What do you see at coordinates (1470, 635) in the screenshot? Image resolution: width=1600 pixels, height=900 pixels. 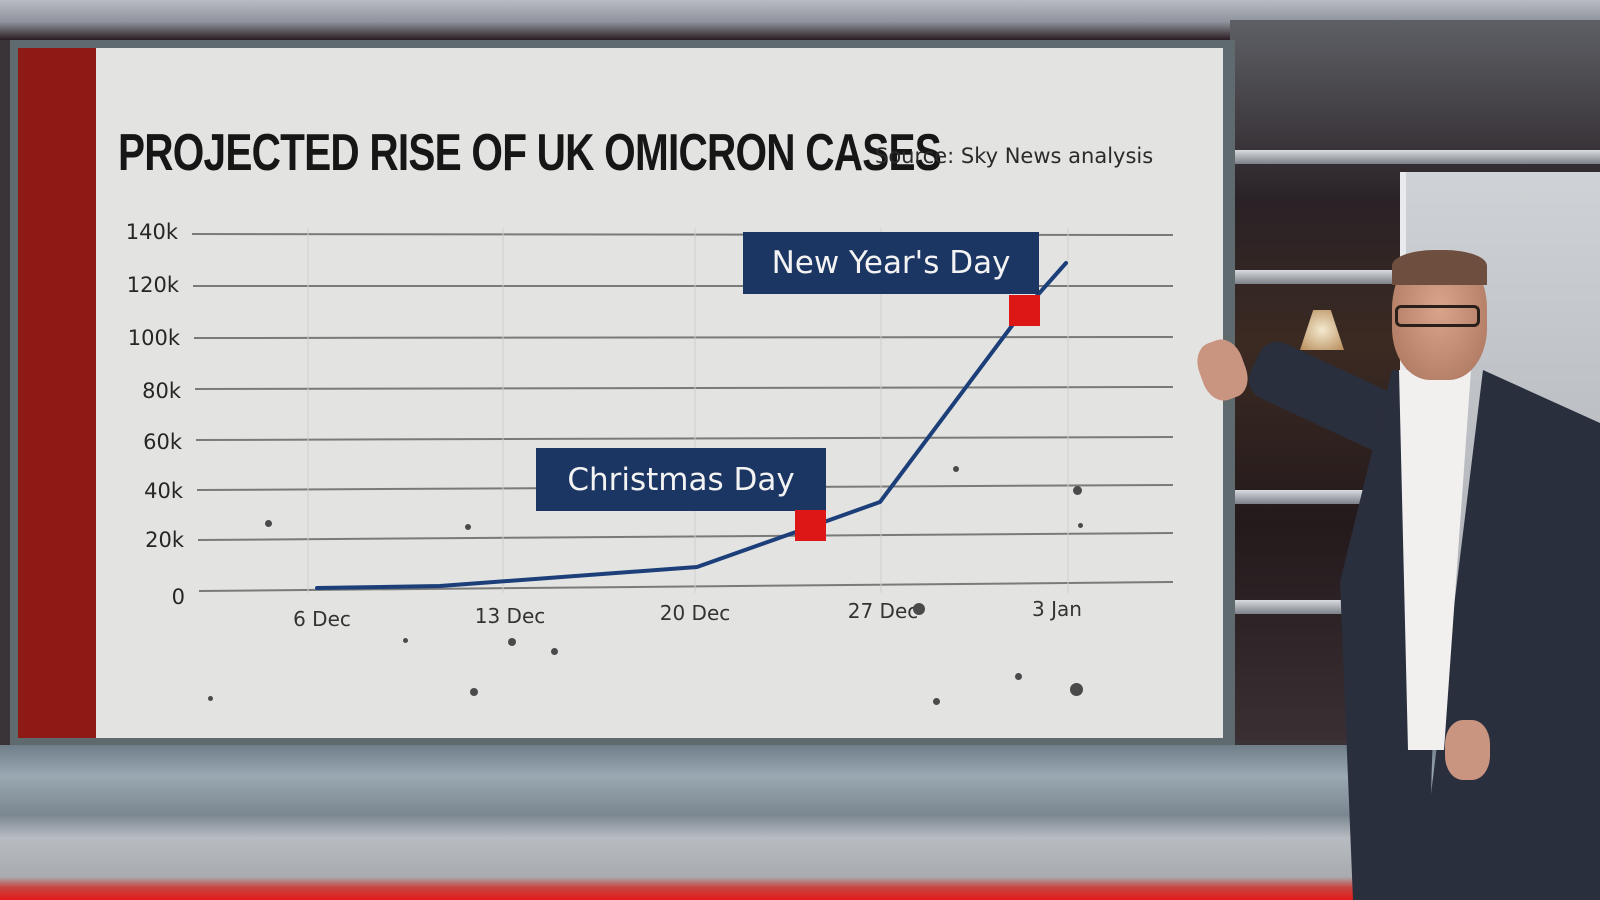 I see `presenter-suit` at bounding box center [1470, 635].